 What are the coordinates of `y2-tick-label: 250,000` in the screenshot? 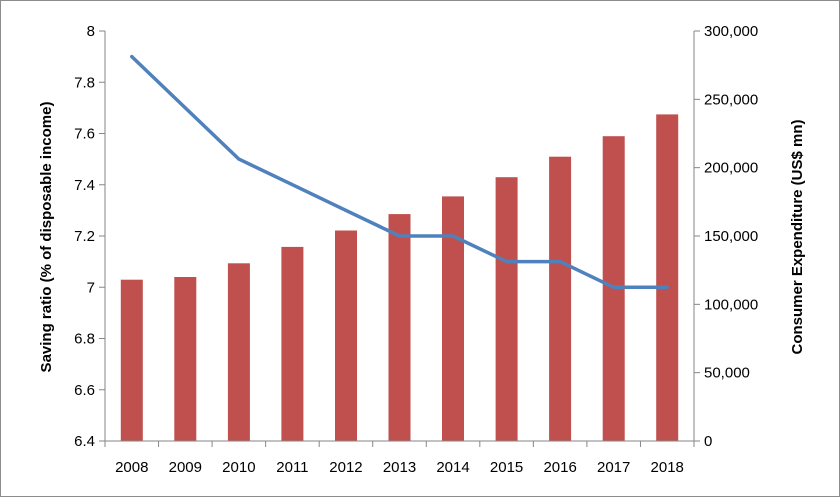 It's located at (731, 99).